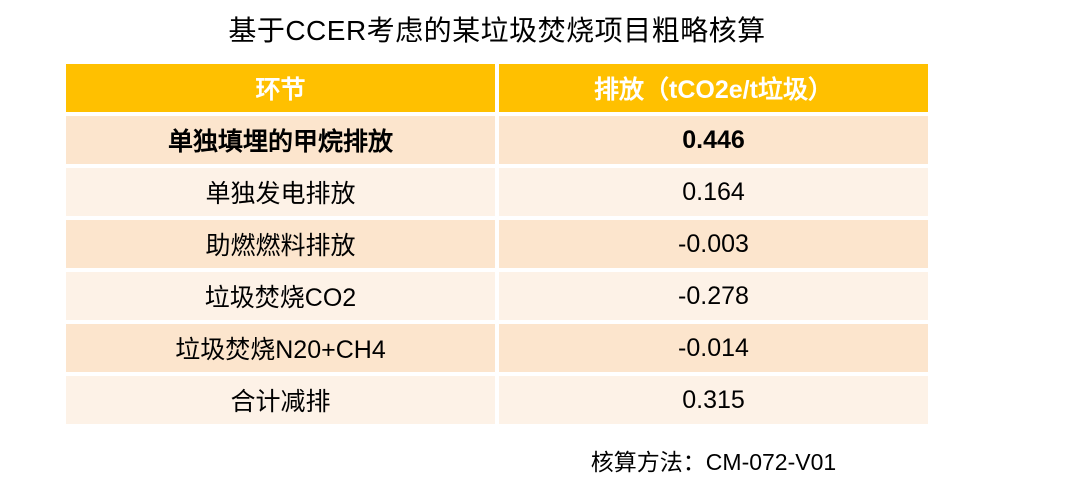 The image size is (1080, 492). I want to click on header-cell-stage: 环节, so click(280, 88).